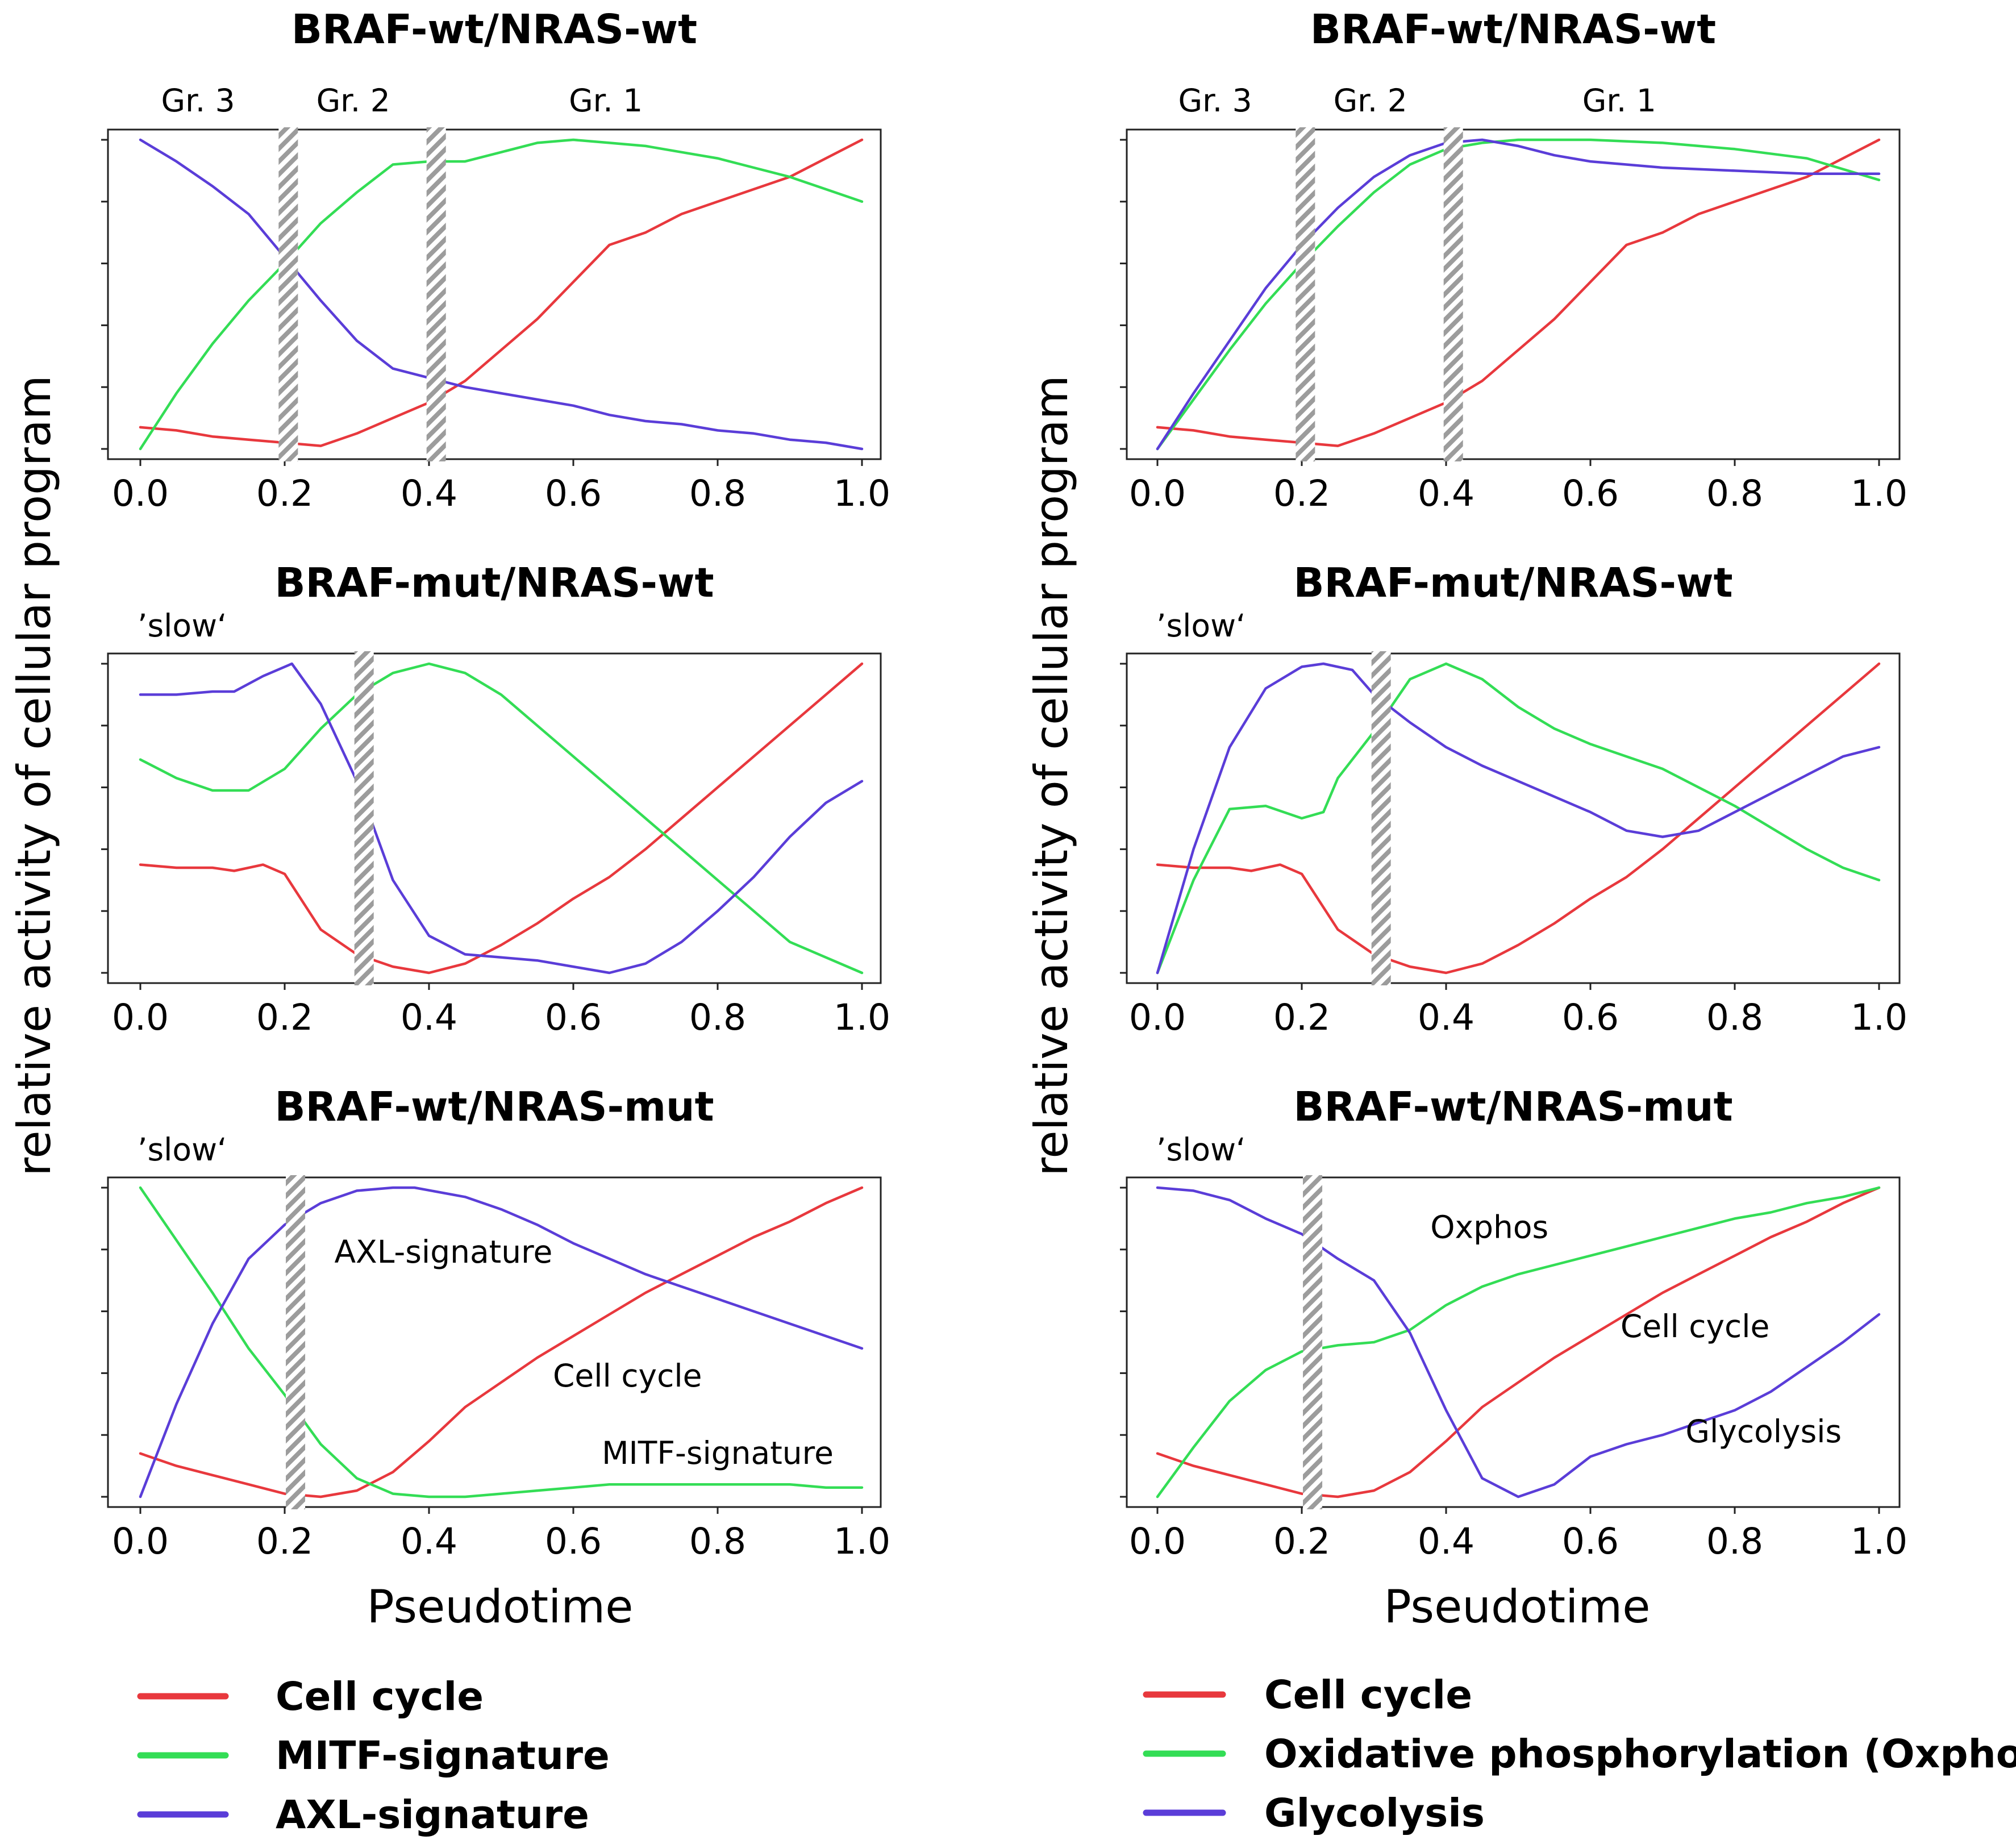 The width and height of the screenshot is (2016, 1844). Describe the element at coordinates (1763, 1431) in the screenshot. I see `annotation-glycolysis: Glycolysis` at that location.